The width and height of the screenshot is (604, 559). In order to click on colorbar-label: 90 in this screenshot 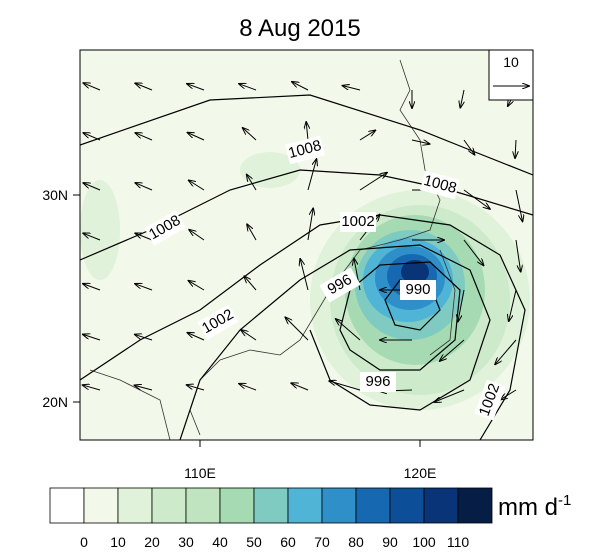, I will do `click(390, 542)`.